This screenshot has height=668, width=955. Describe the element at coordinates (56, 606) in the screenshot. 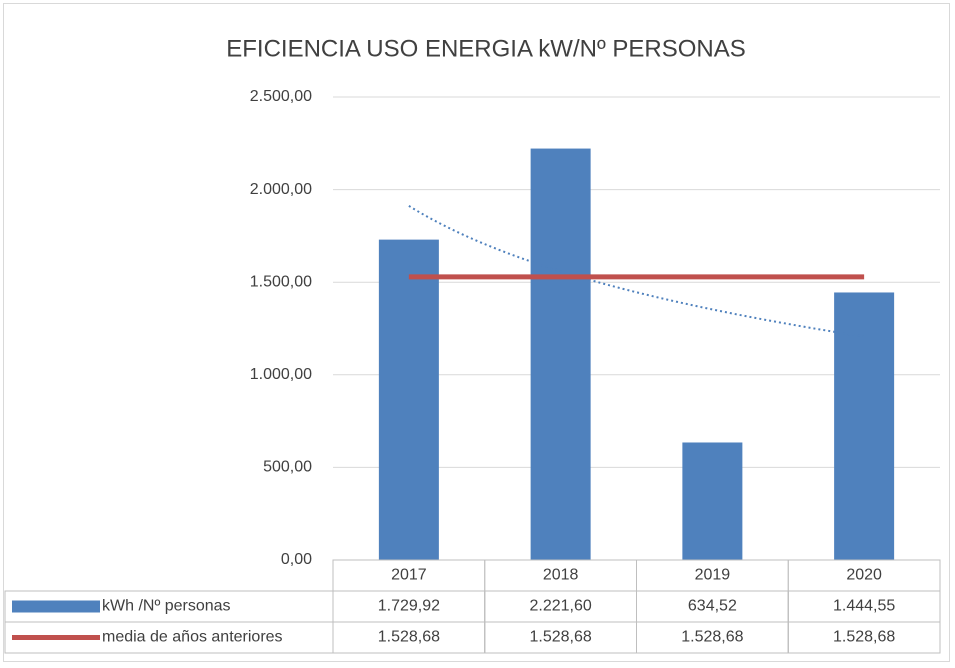

I see `legend-key` at that location.